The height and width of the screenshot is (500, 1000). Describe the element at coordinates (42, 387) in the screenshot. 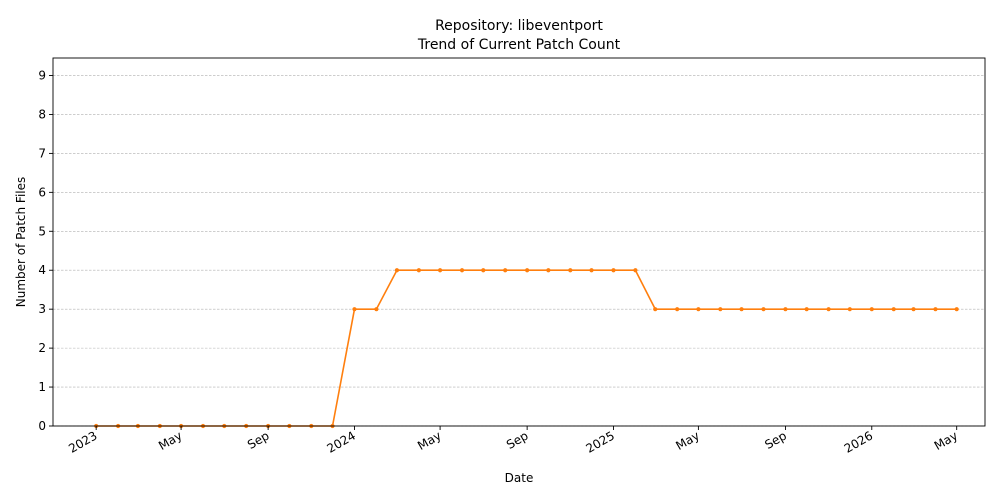

I see `y-tick-label-1: 1` at that location.